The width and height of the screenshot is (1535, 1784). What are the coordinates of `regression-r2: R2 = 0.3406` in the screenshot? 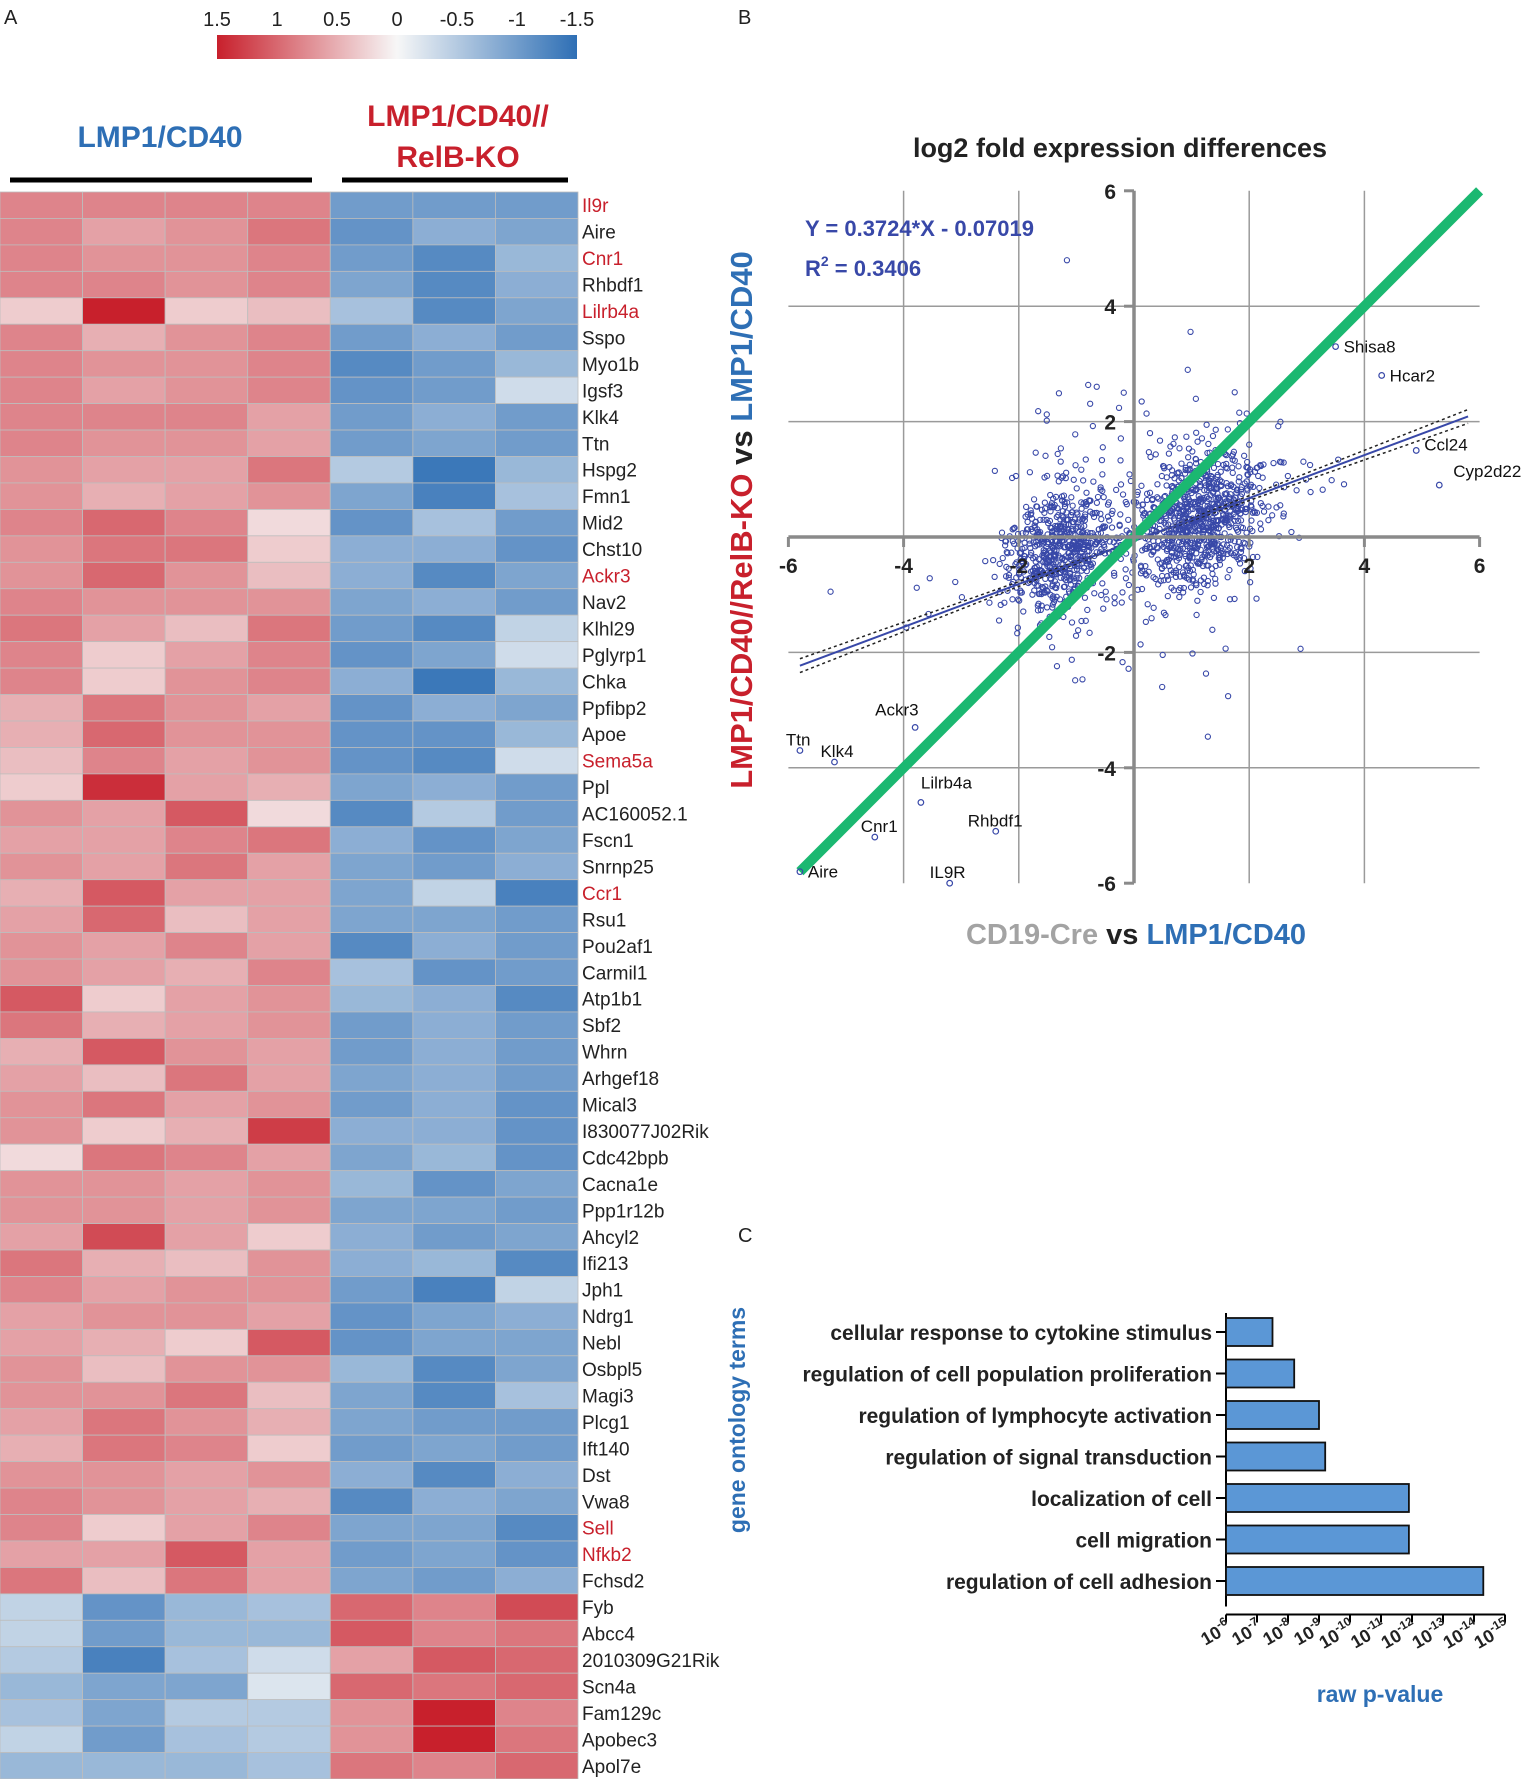 It's located at (863, 267).